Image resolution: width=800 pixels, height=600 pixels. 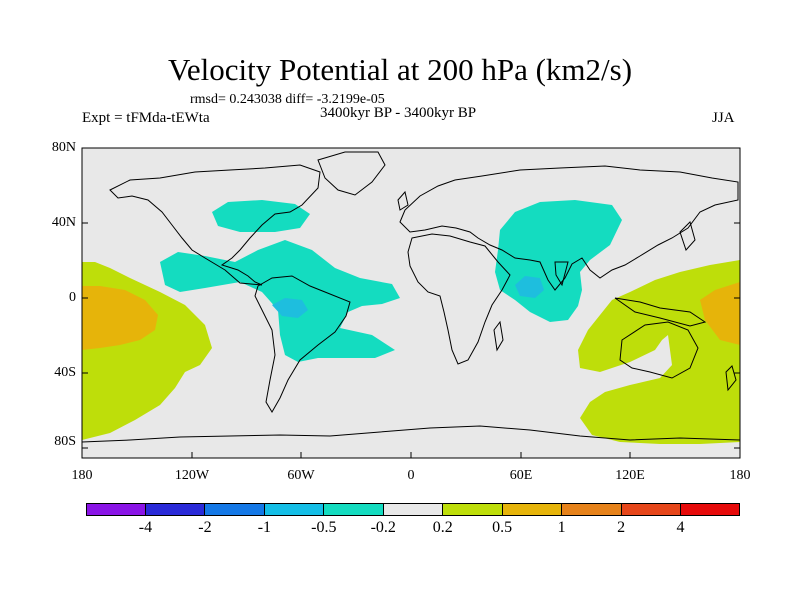 What do you see at coordinates (502, 527) in the screenshot?
I see `colorbar-label: 0.5` at bounding box center [502, 527].